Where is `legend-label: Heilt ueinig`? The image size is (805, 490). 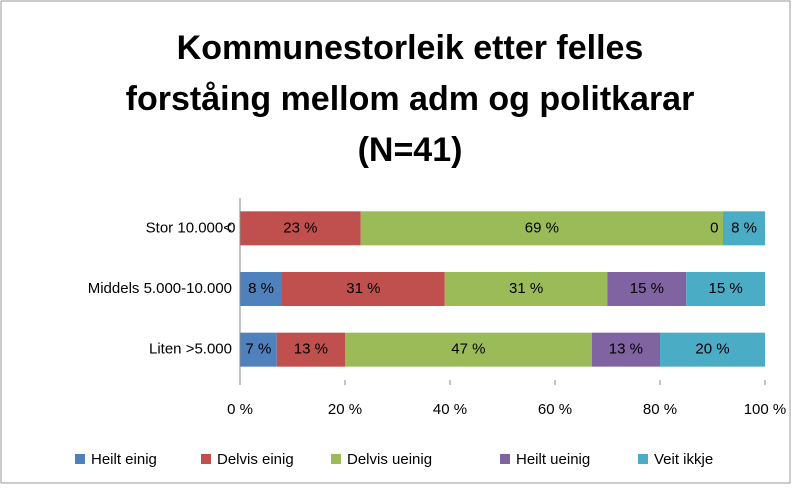 legend-label: Heilt ueinig is located at coordinates (553, 459).